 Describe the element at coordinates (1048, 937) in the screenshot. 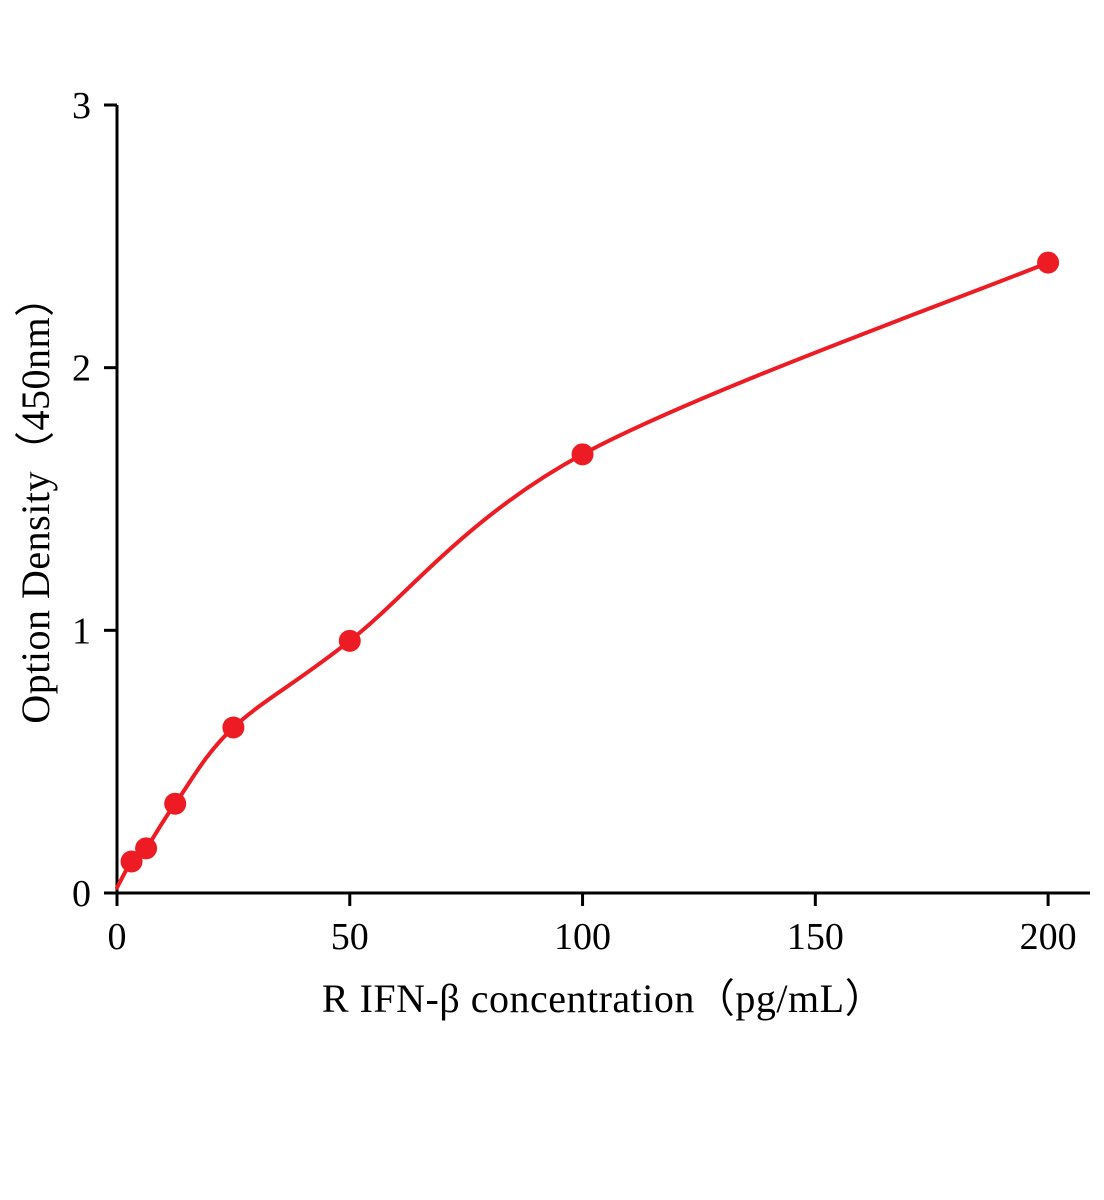

I see `x-tick-label: 200` at that location.